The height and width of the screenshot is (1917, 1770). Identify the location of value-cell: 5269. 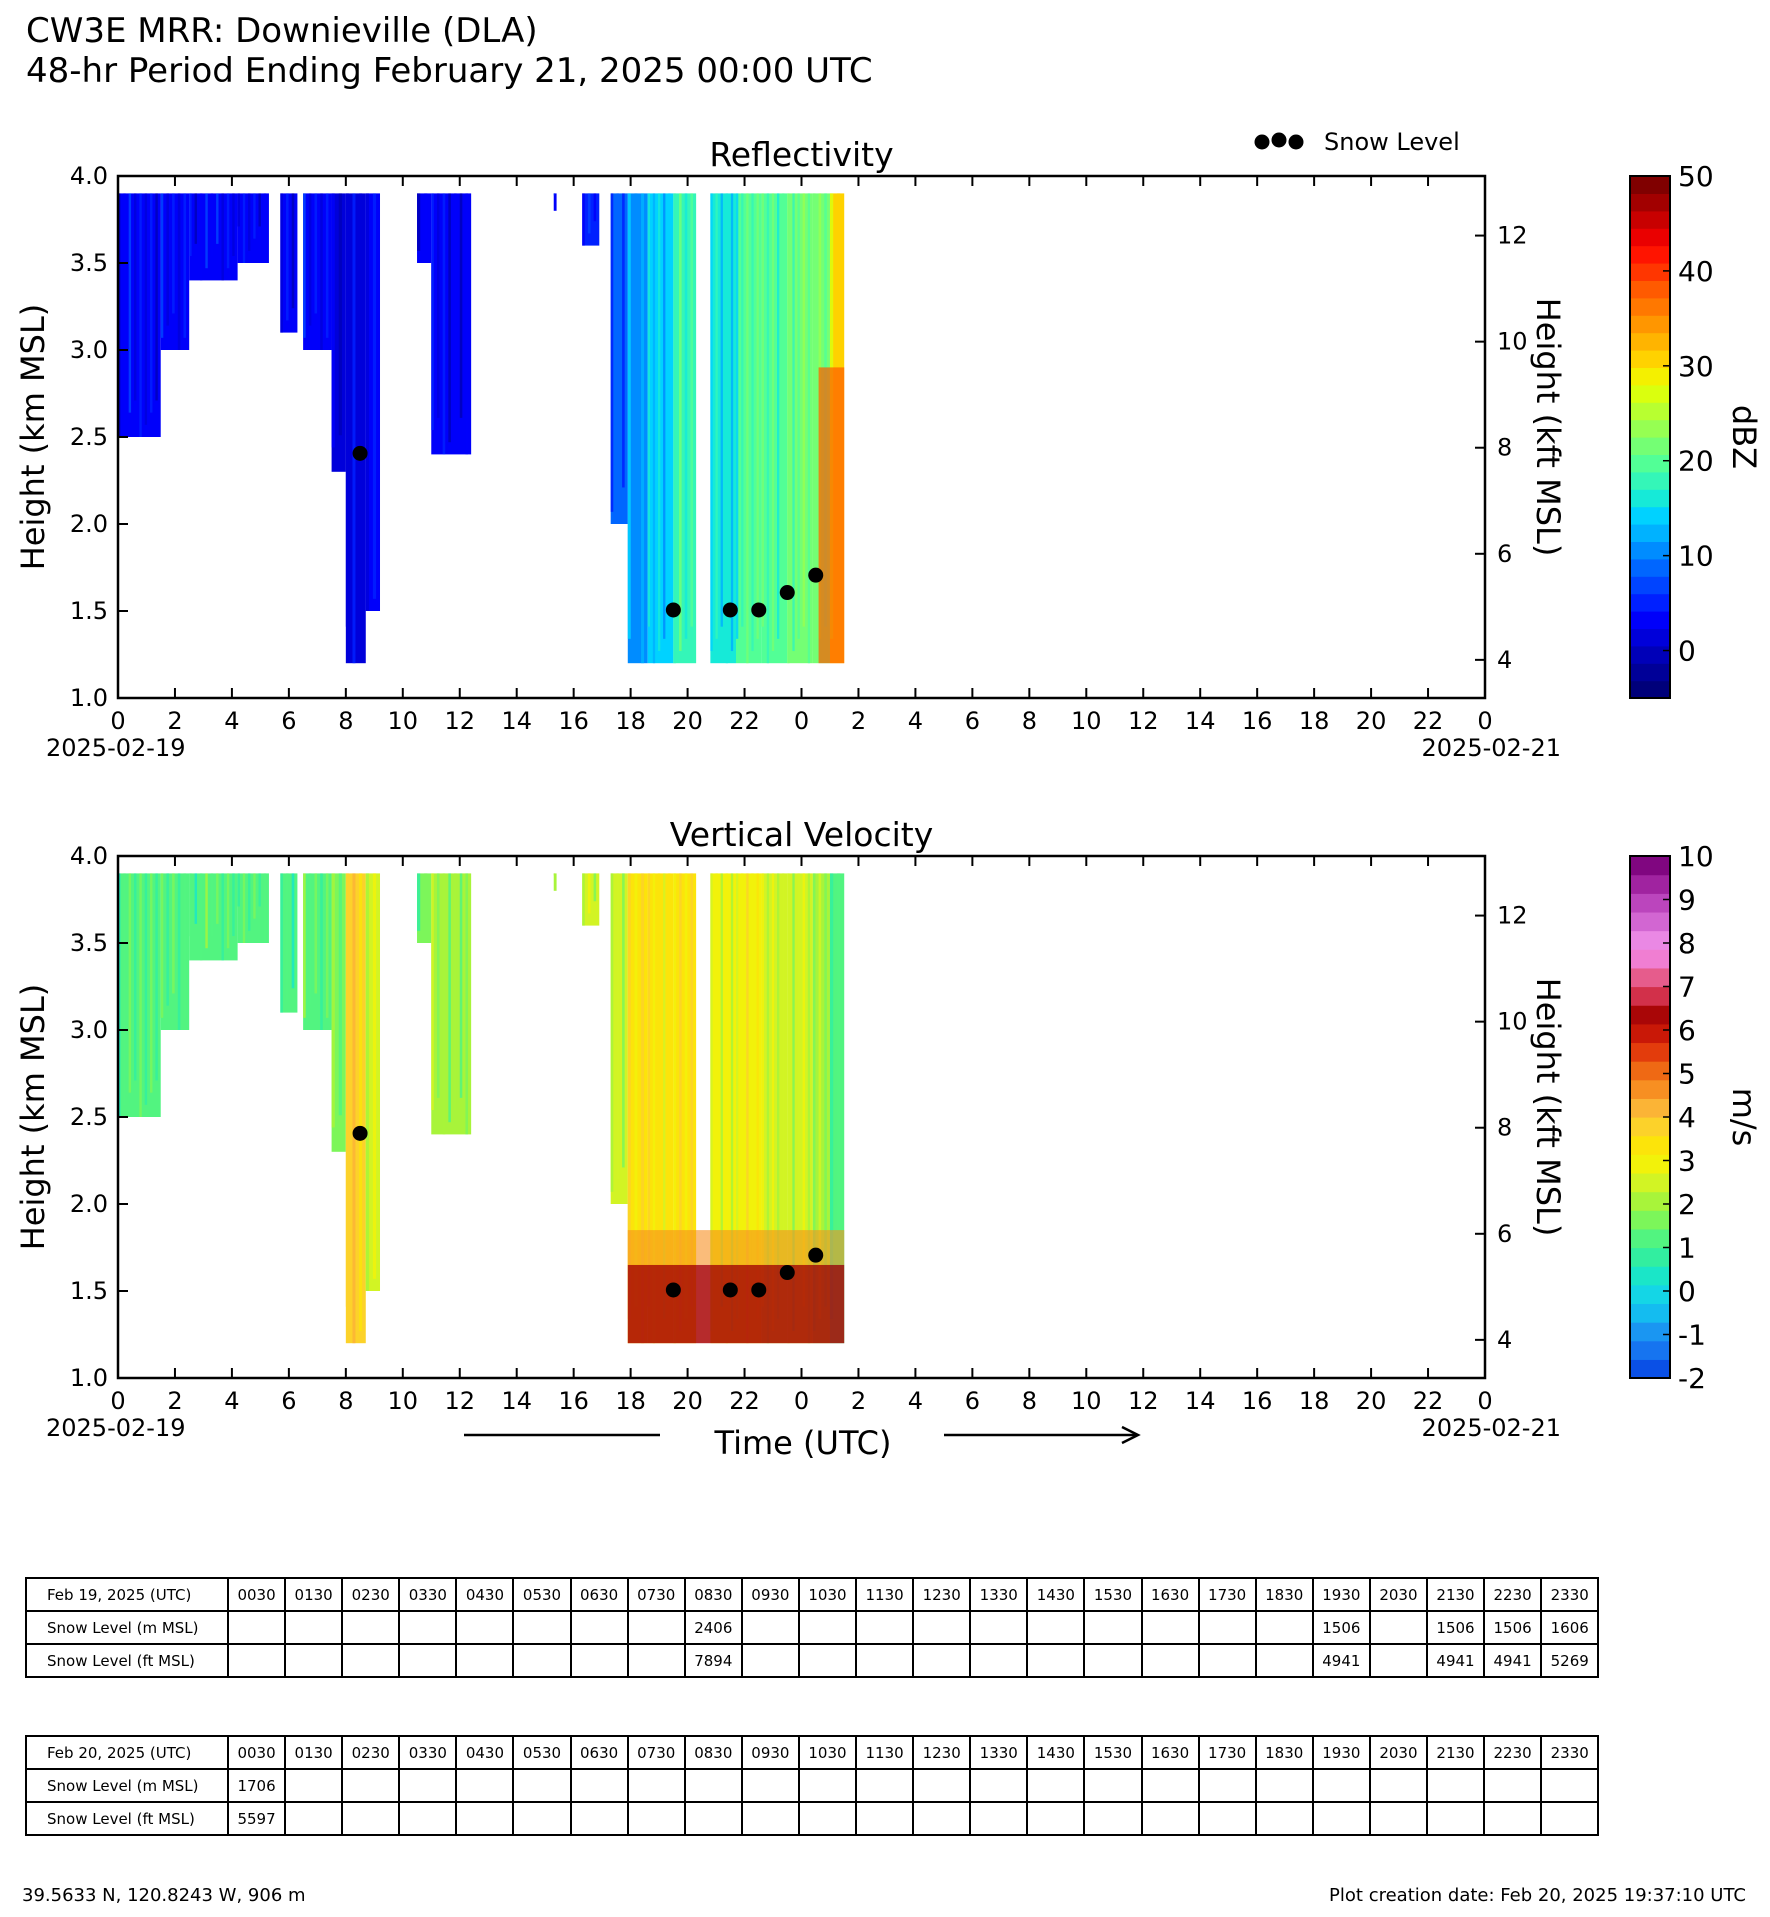
(1570, 1660).